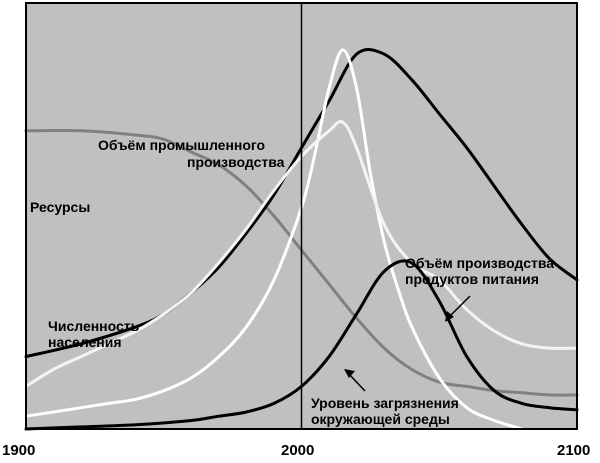 Image resolution: width=600 pixels, height=463 pixels. Describe the element at coordinates (479, 263) in the screenshot. I see `label-food-output-line1: Объём производства` at that location.